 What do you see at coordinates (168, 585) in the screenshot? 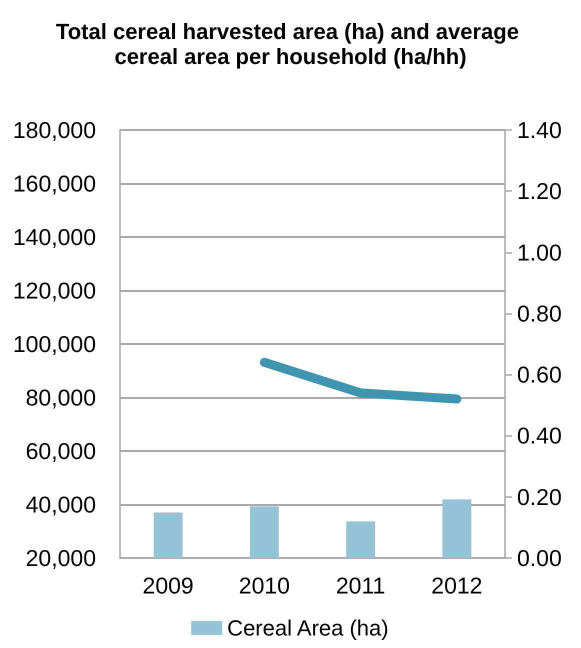
I see `x-tick-label: 2009` at bounding box center [168, 585].